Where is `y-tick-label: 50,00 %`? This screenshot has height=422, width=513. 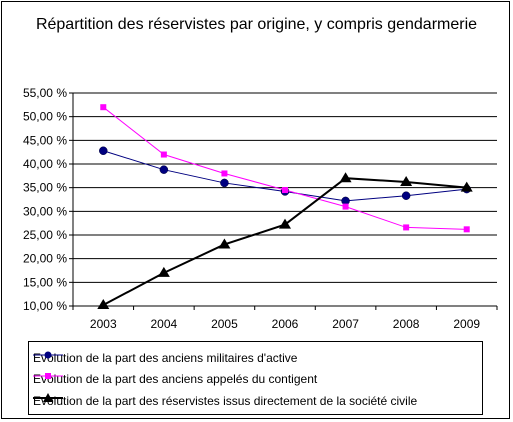
y-tick-label: 50,00 % is located at coordinates (45, 117).